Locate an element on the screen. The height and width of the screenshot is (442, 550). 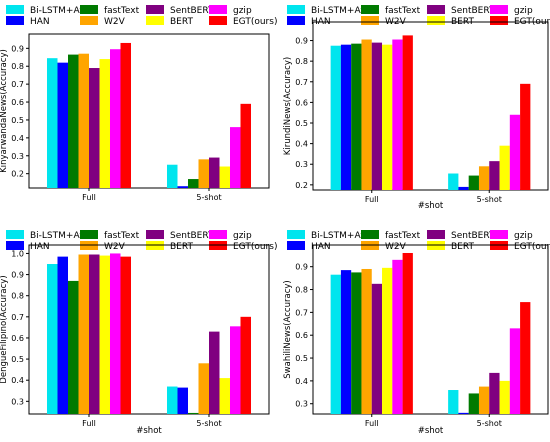
y-tick-label: 0.9 is located at coordinates (17, 48).